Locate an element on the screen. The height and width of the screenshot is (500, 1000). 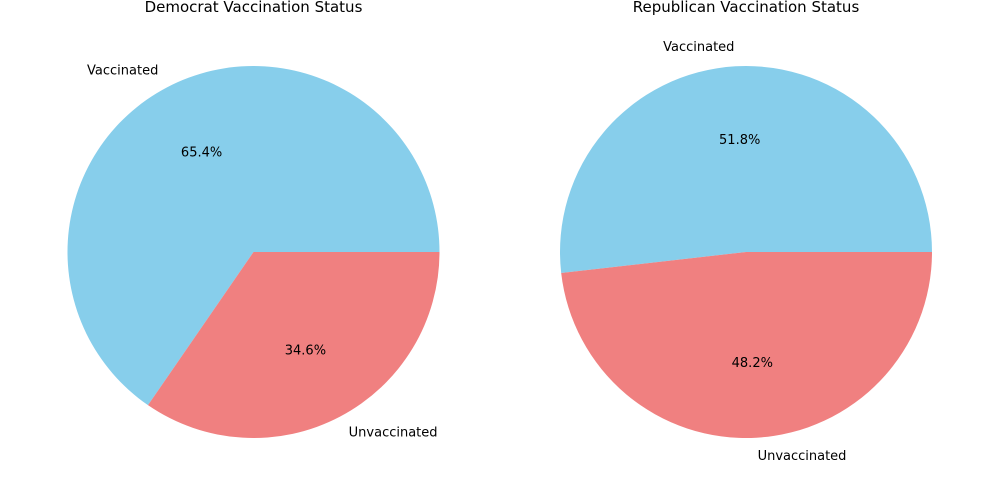
chart-title: Democrat Vaccination Status is located at coordinates (254, 8).